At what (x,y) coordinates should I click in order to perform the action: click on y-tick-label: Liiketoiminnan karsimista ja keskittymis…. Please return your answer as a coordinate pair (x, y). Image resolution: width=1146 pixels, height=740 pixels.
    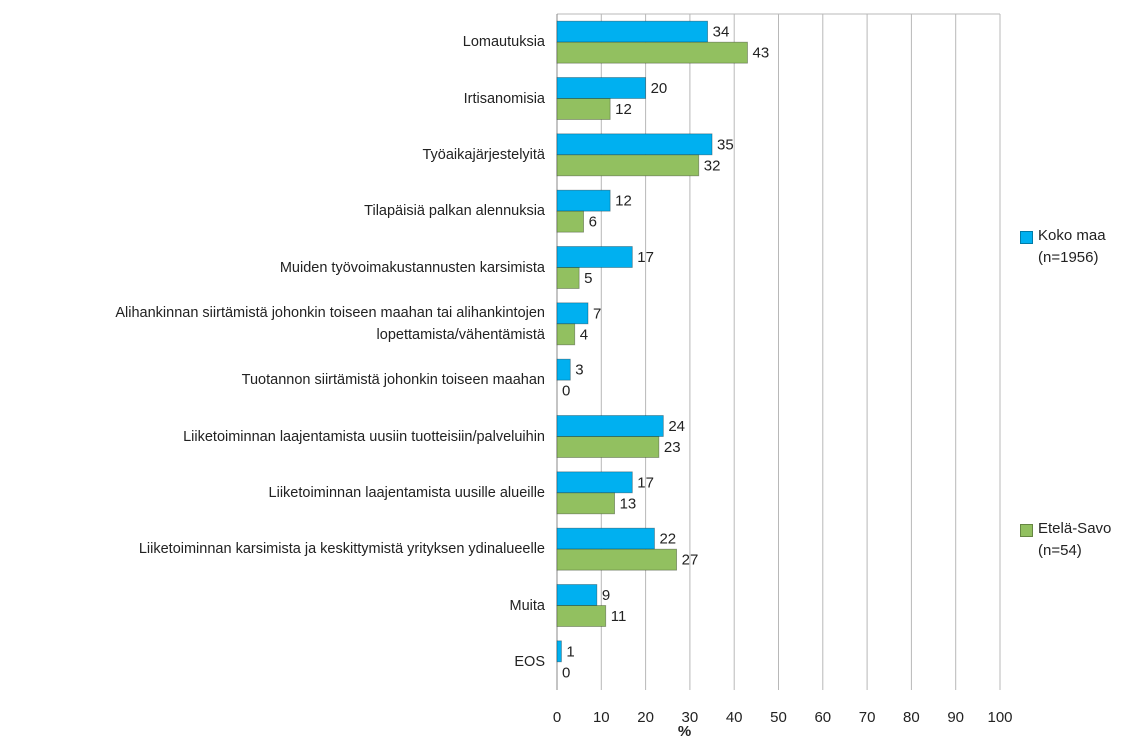
    Looking at the image, I should click on (341, 549).